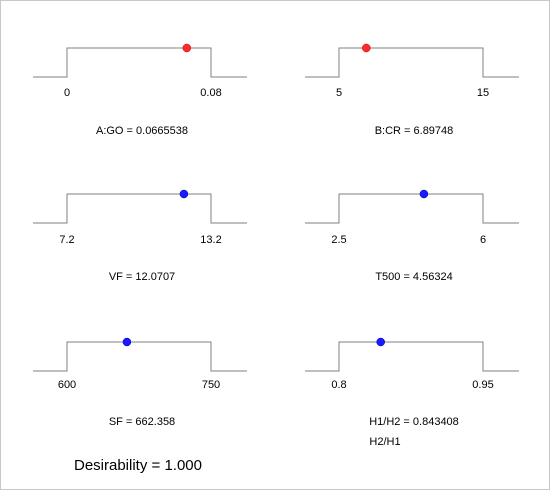  Describe the element at coordinates (142, 422) in the screenshot. I see `factor-sf-label: SF = 662.358` at that location.